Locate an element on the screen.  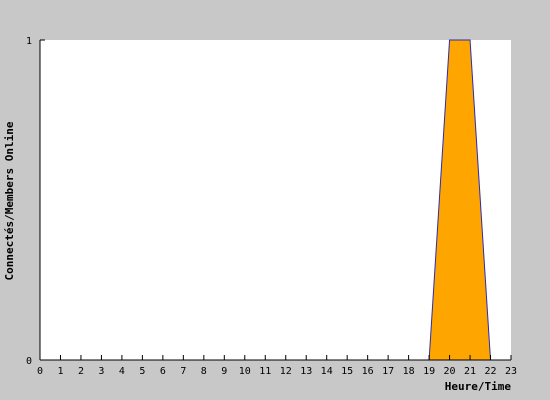
x-tick-label: 2 is located at coordinates (81, 371).